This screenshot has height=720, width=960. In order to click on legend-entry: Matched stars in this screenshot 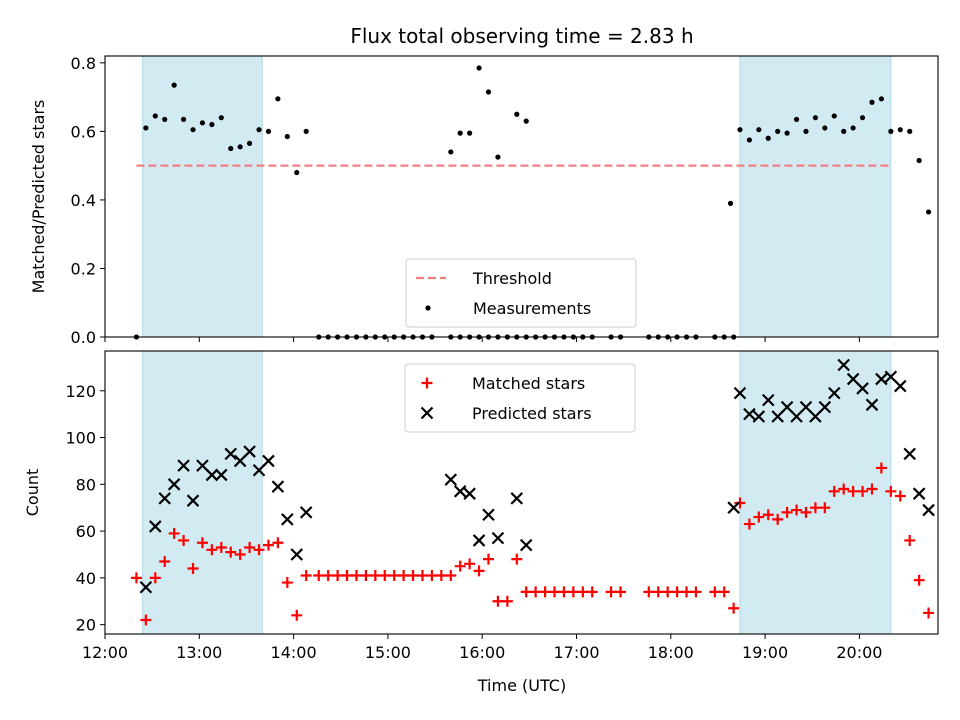, I will do `click(528, 383)`.